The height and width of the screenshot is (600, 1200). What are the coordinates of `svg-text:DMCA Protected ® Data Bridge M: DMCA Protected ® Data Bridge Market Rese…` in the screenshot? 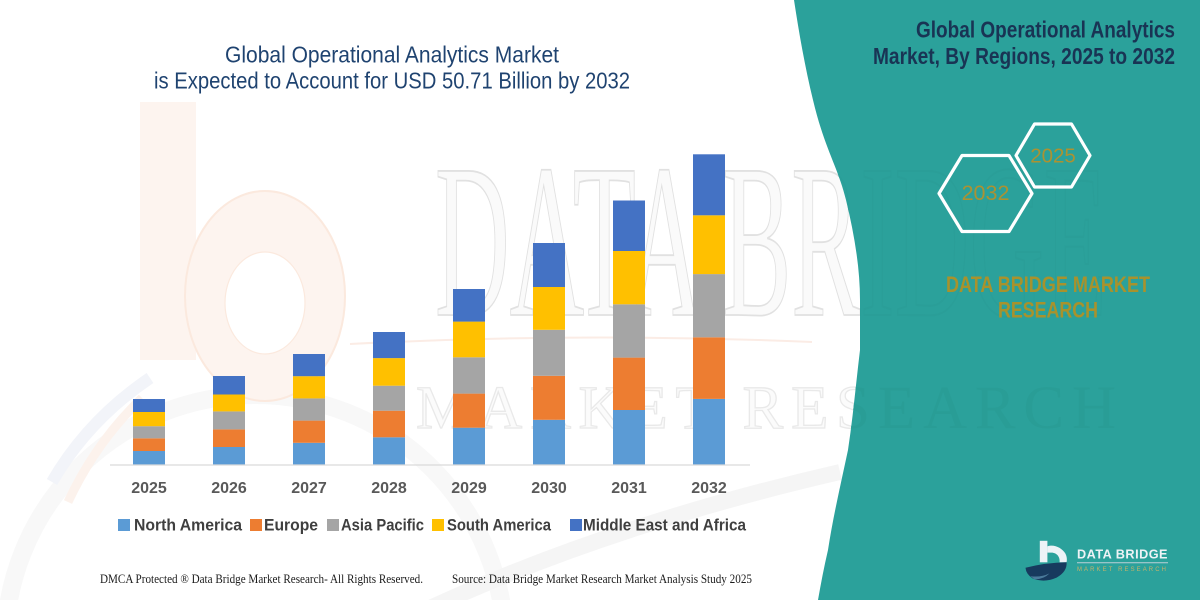 It's located at (261, 579).